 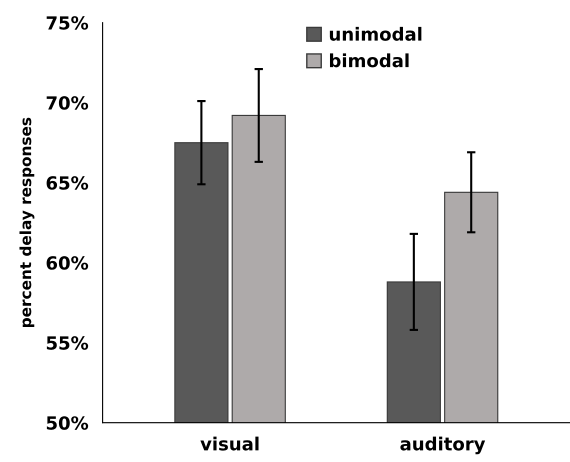 What do you see at coordinates (67, 423) in the screenshot?
I see `y-tick-label: 50%` at bounding box center [67, 423].